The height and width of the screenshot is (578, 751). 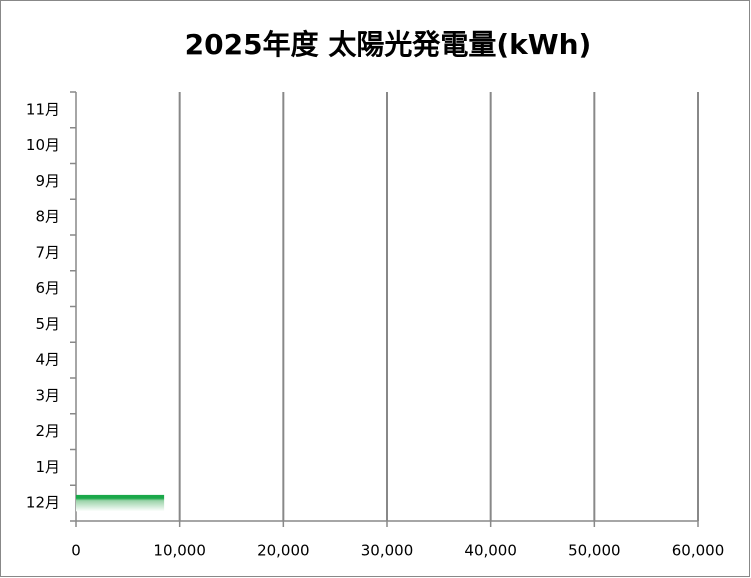 What do you see at coordinates (43, 503) in the screenshot?
I see `y-tick-label: 12月` at bounding box center [43, 503].